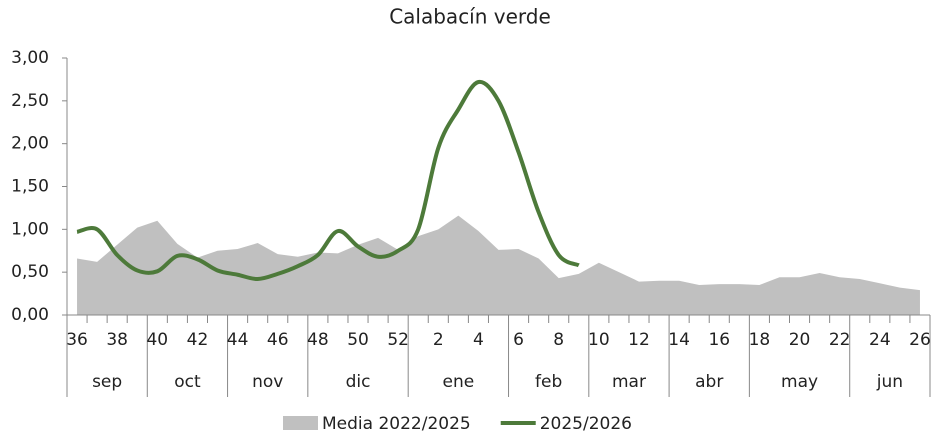 Image resolution: width=934 pixels, height=434 pixels. What do you see at coordinates (117, 340) in the screenshot?
I see `x-tick-label: 38` at bounding box center [117, 340].